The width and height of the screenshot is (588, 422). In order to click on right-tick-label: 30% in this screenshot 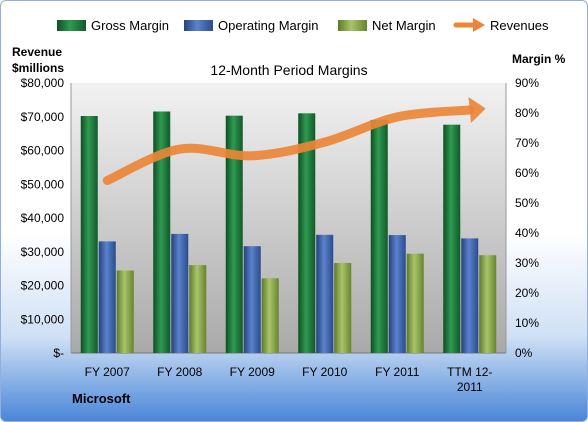, I will do `click(527, 263)`.